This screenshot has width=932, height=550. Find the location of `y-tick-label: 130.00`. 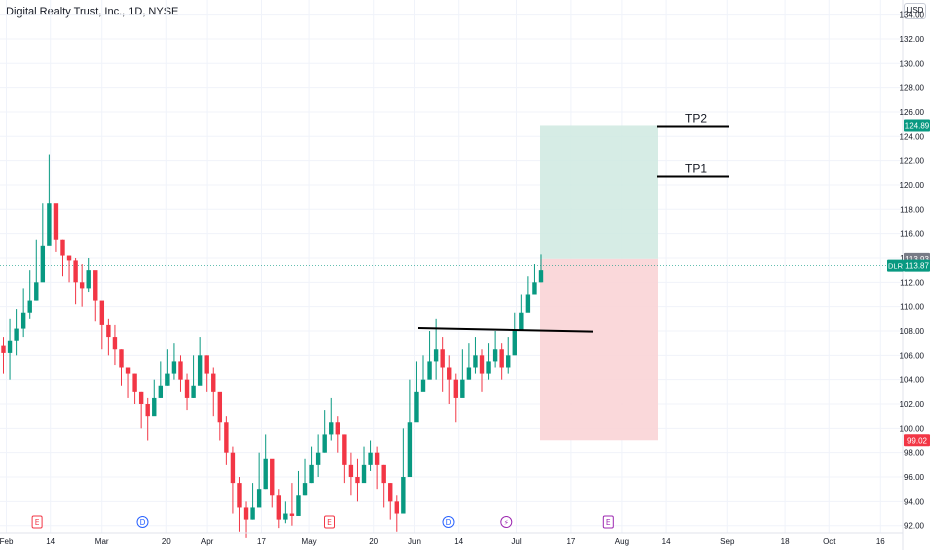

y-tick-label: 130.00 is located at coordinates (912, 63).